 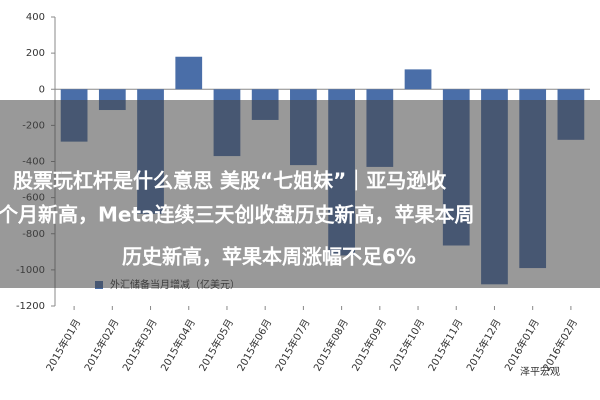 I want to click on banner-line: 个月新高，Meta连续三天创收盘历史新高，苹果本周, so click(x=237, y=215).